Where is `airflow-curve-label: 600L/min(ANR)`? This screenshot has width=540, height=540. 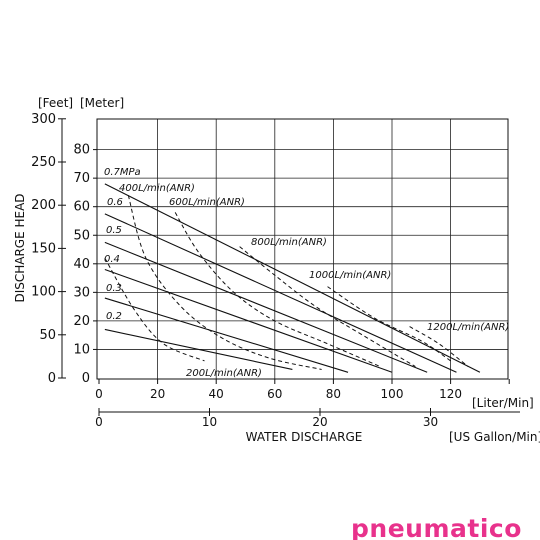
airflow-curve-label: 600L/min(ANR) is located at coordinates (207, 202).